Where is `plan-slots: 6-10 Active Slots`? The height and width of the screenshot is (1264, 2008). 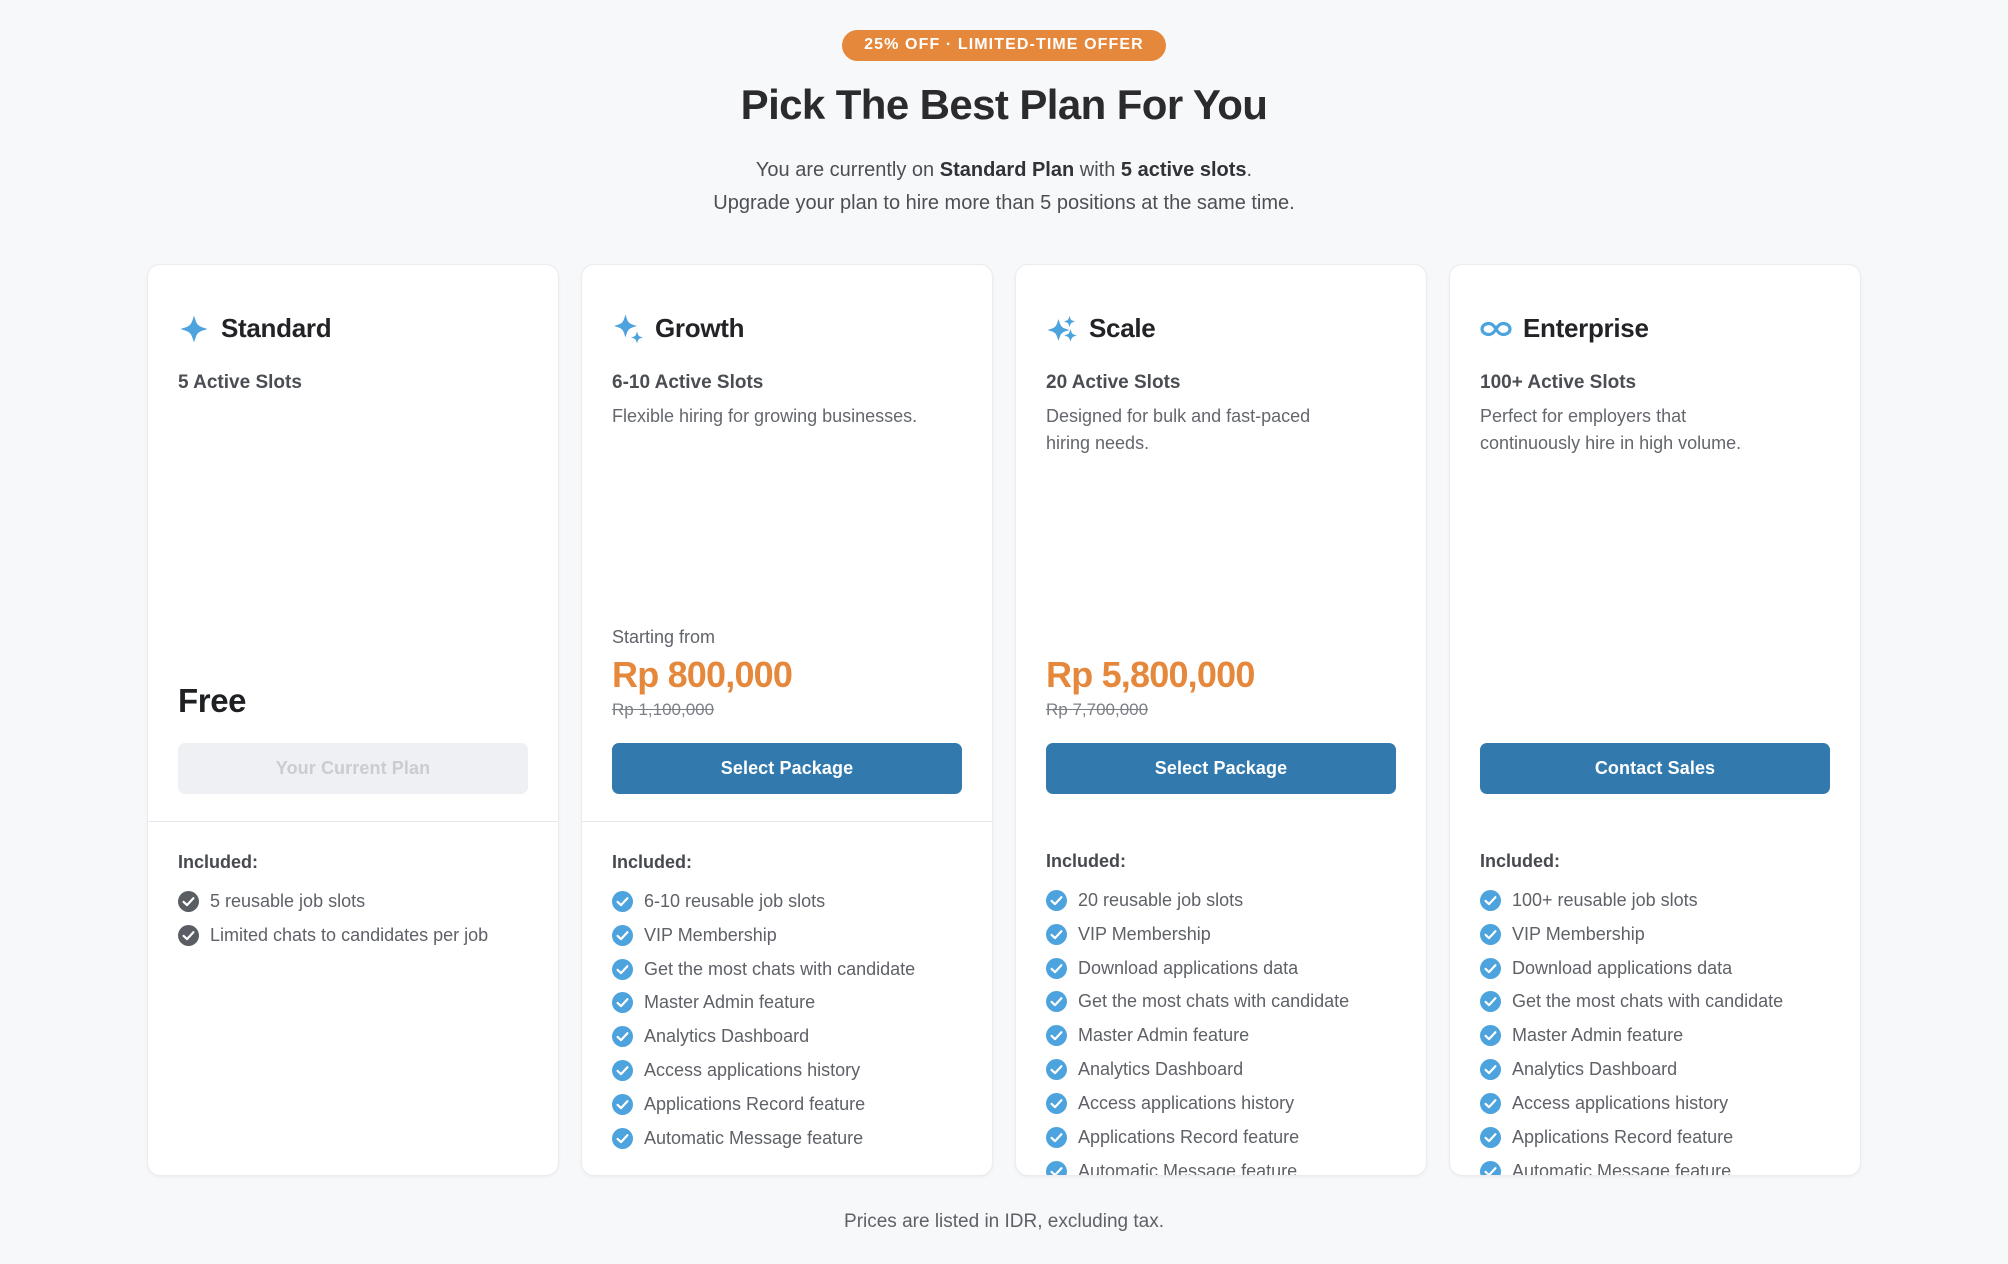
plan-slots: 6-10 Active Slots is located at coordinates (688, 382).